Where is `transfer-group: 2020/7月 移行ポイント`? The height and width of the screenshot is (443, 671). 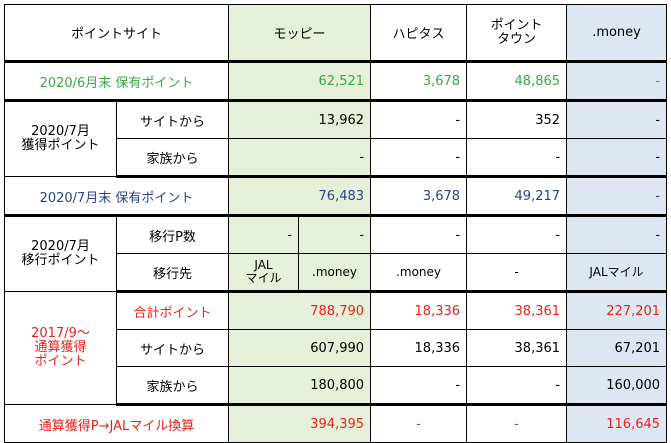
transfer-group: 2020/7月 移行ポイント is located at coordinates (60, 253).